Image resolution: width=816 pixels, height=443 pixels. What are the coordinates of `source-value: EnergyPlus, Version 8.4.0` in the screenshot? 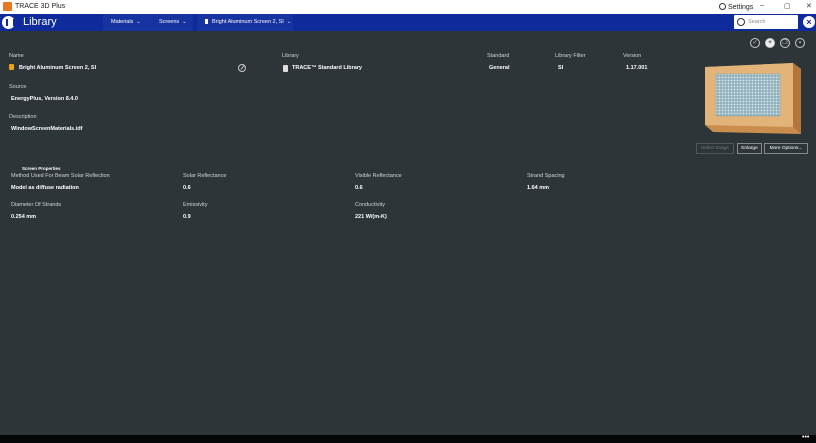 It's located at (44, 99).